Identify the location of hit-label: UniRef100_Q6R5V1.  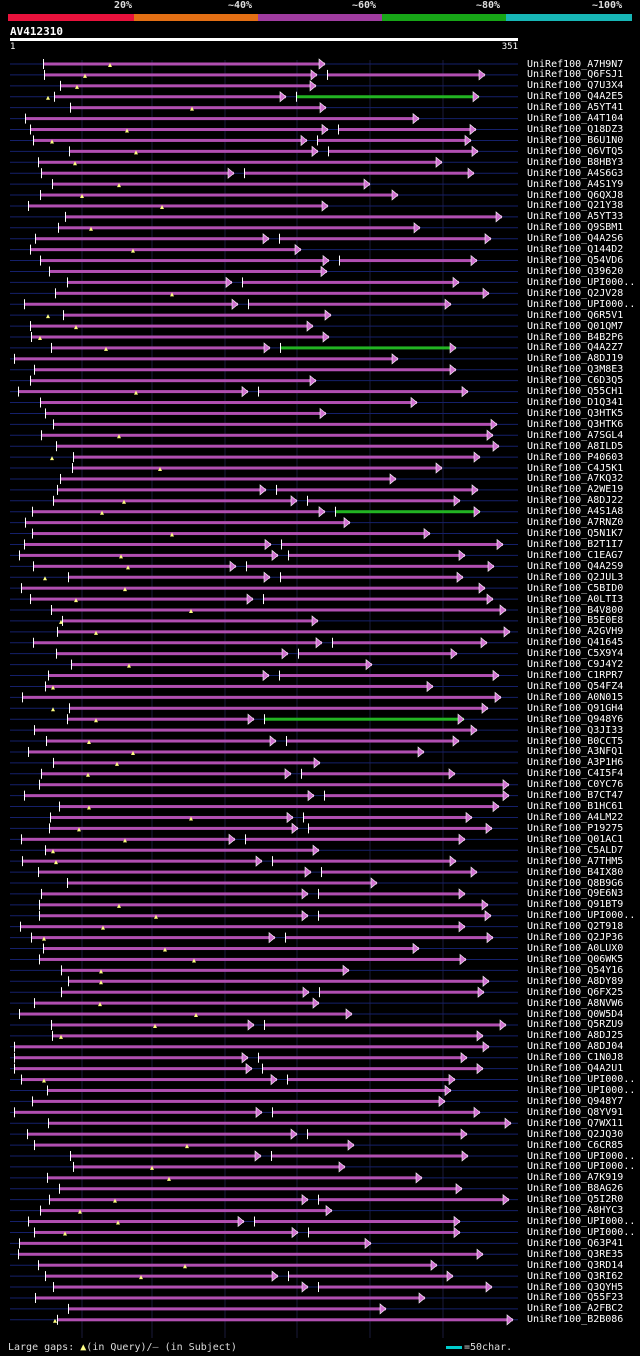
(575, 315).